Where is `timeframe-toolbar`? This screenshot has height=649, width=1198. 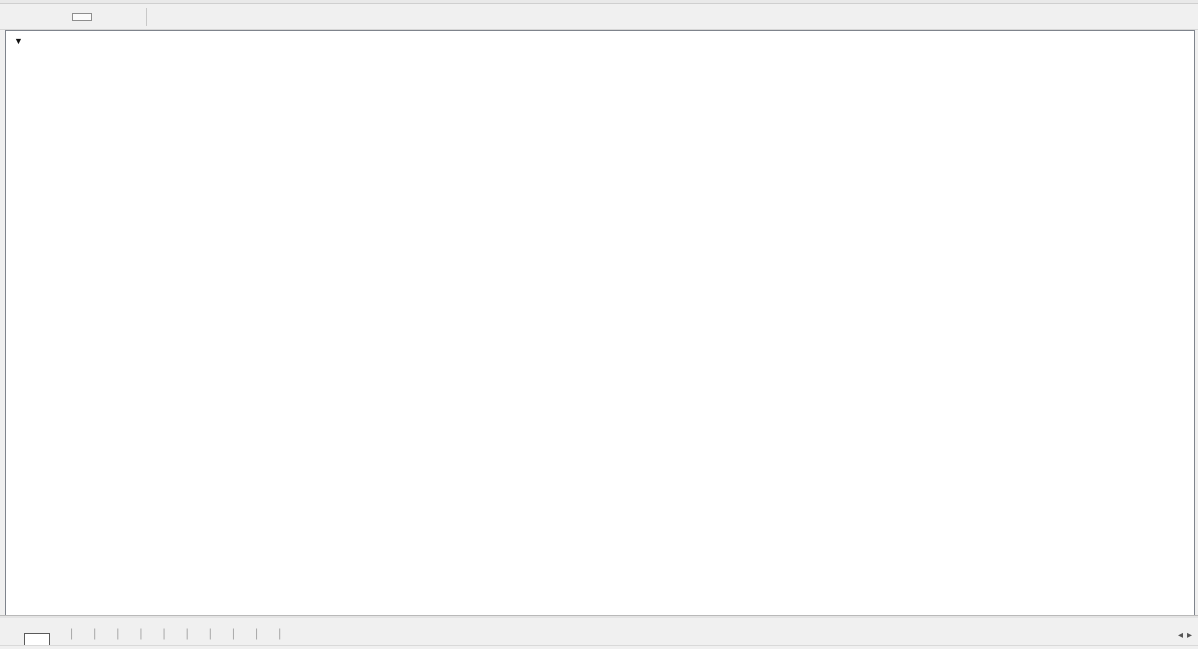
timeframe-toolbar is located at coordinates (599, 17).